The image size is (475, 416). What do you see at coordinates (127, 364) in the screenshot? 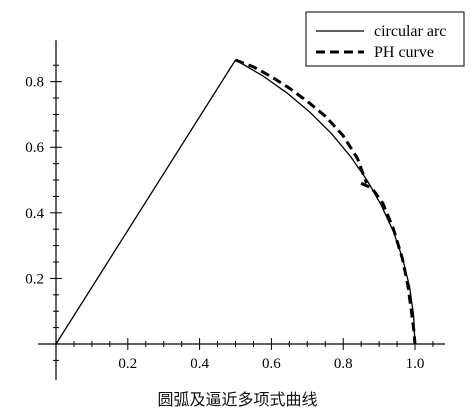
I see `x-tick-label: 0.2` at bounding box center [127, 364].